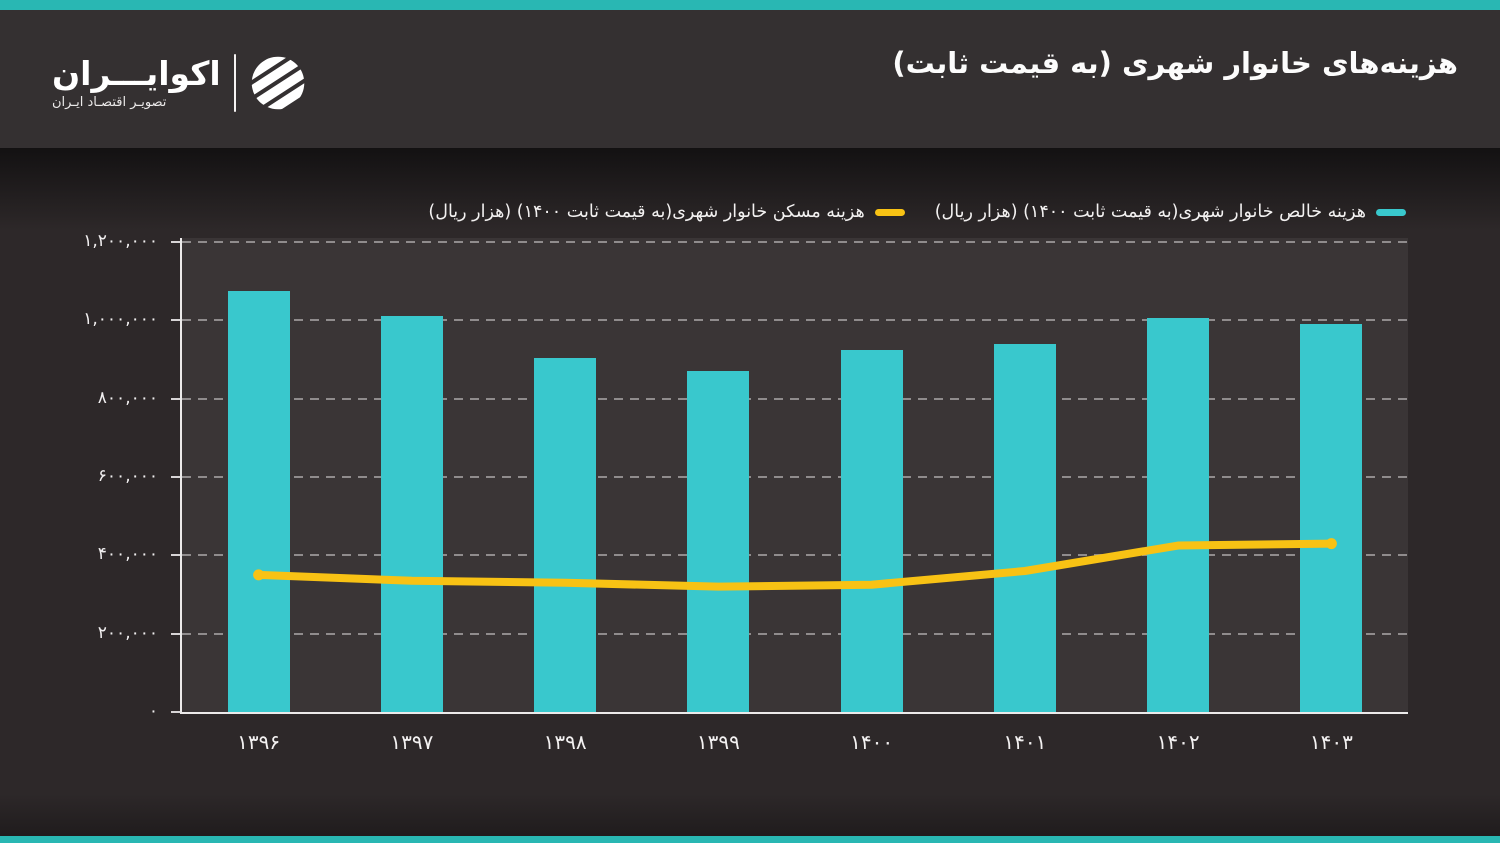 This screenshot has width=1500, height=843. I want to click on y-axis-label: ۶۰۰,۰۰۰, so click(127, 476).